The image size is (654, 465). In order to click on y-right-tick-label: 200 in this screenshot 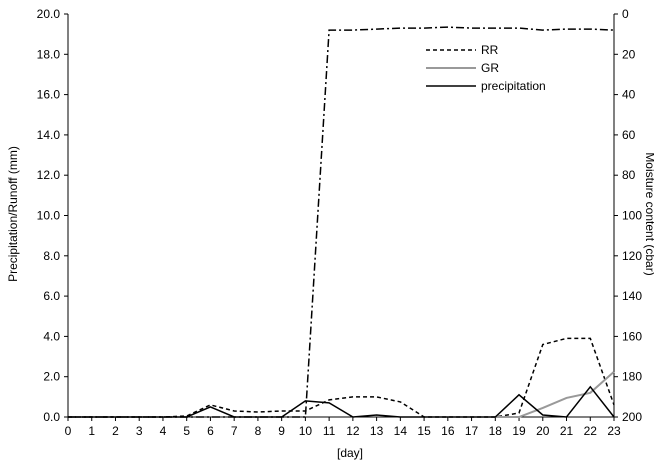, I will do `click(632, 417)`.